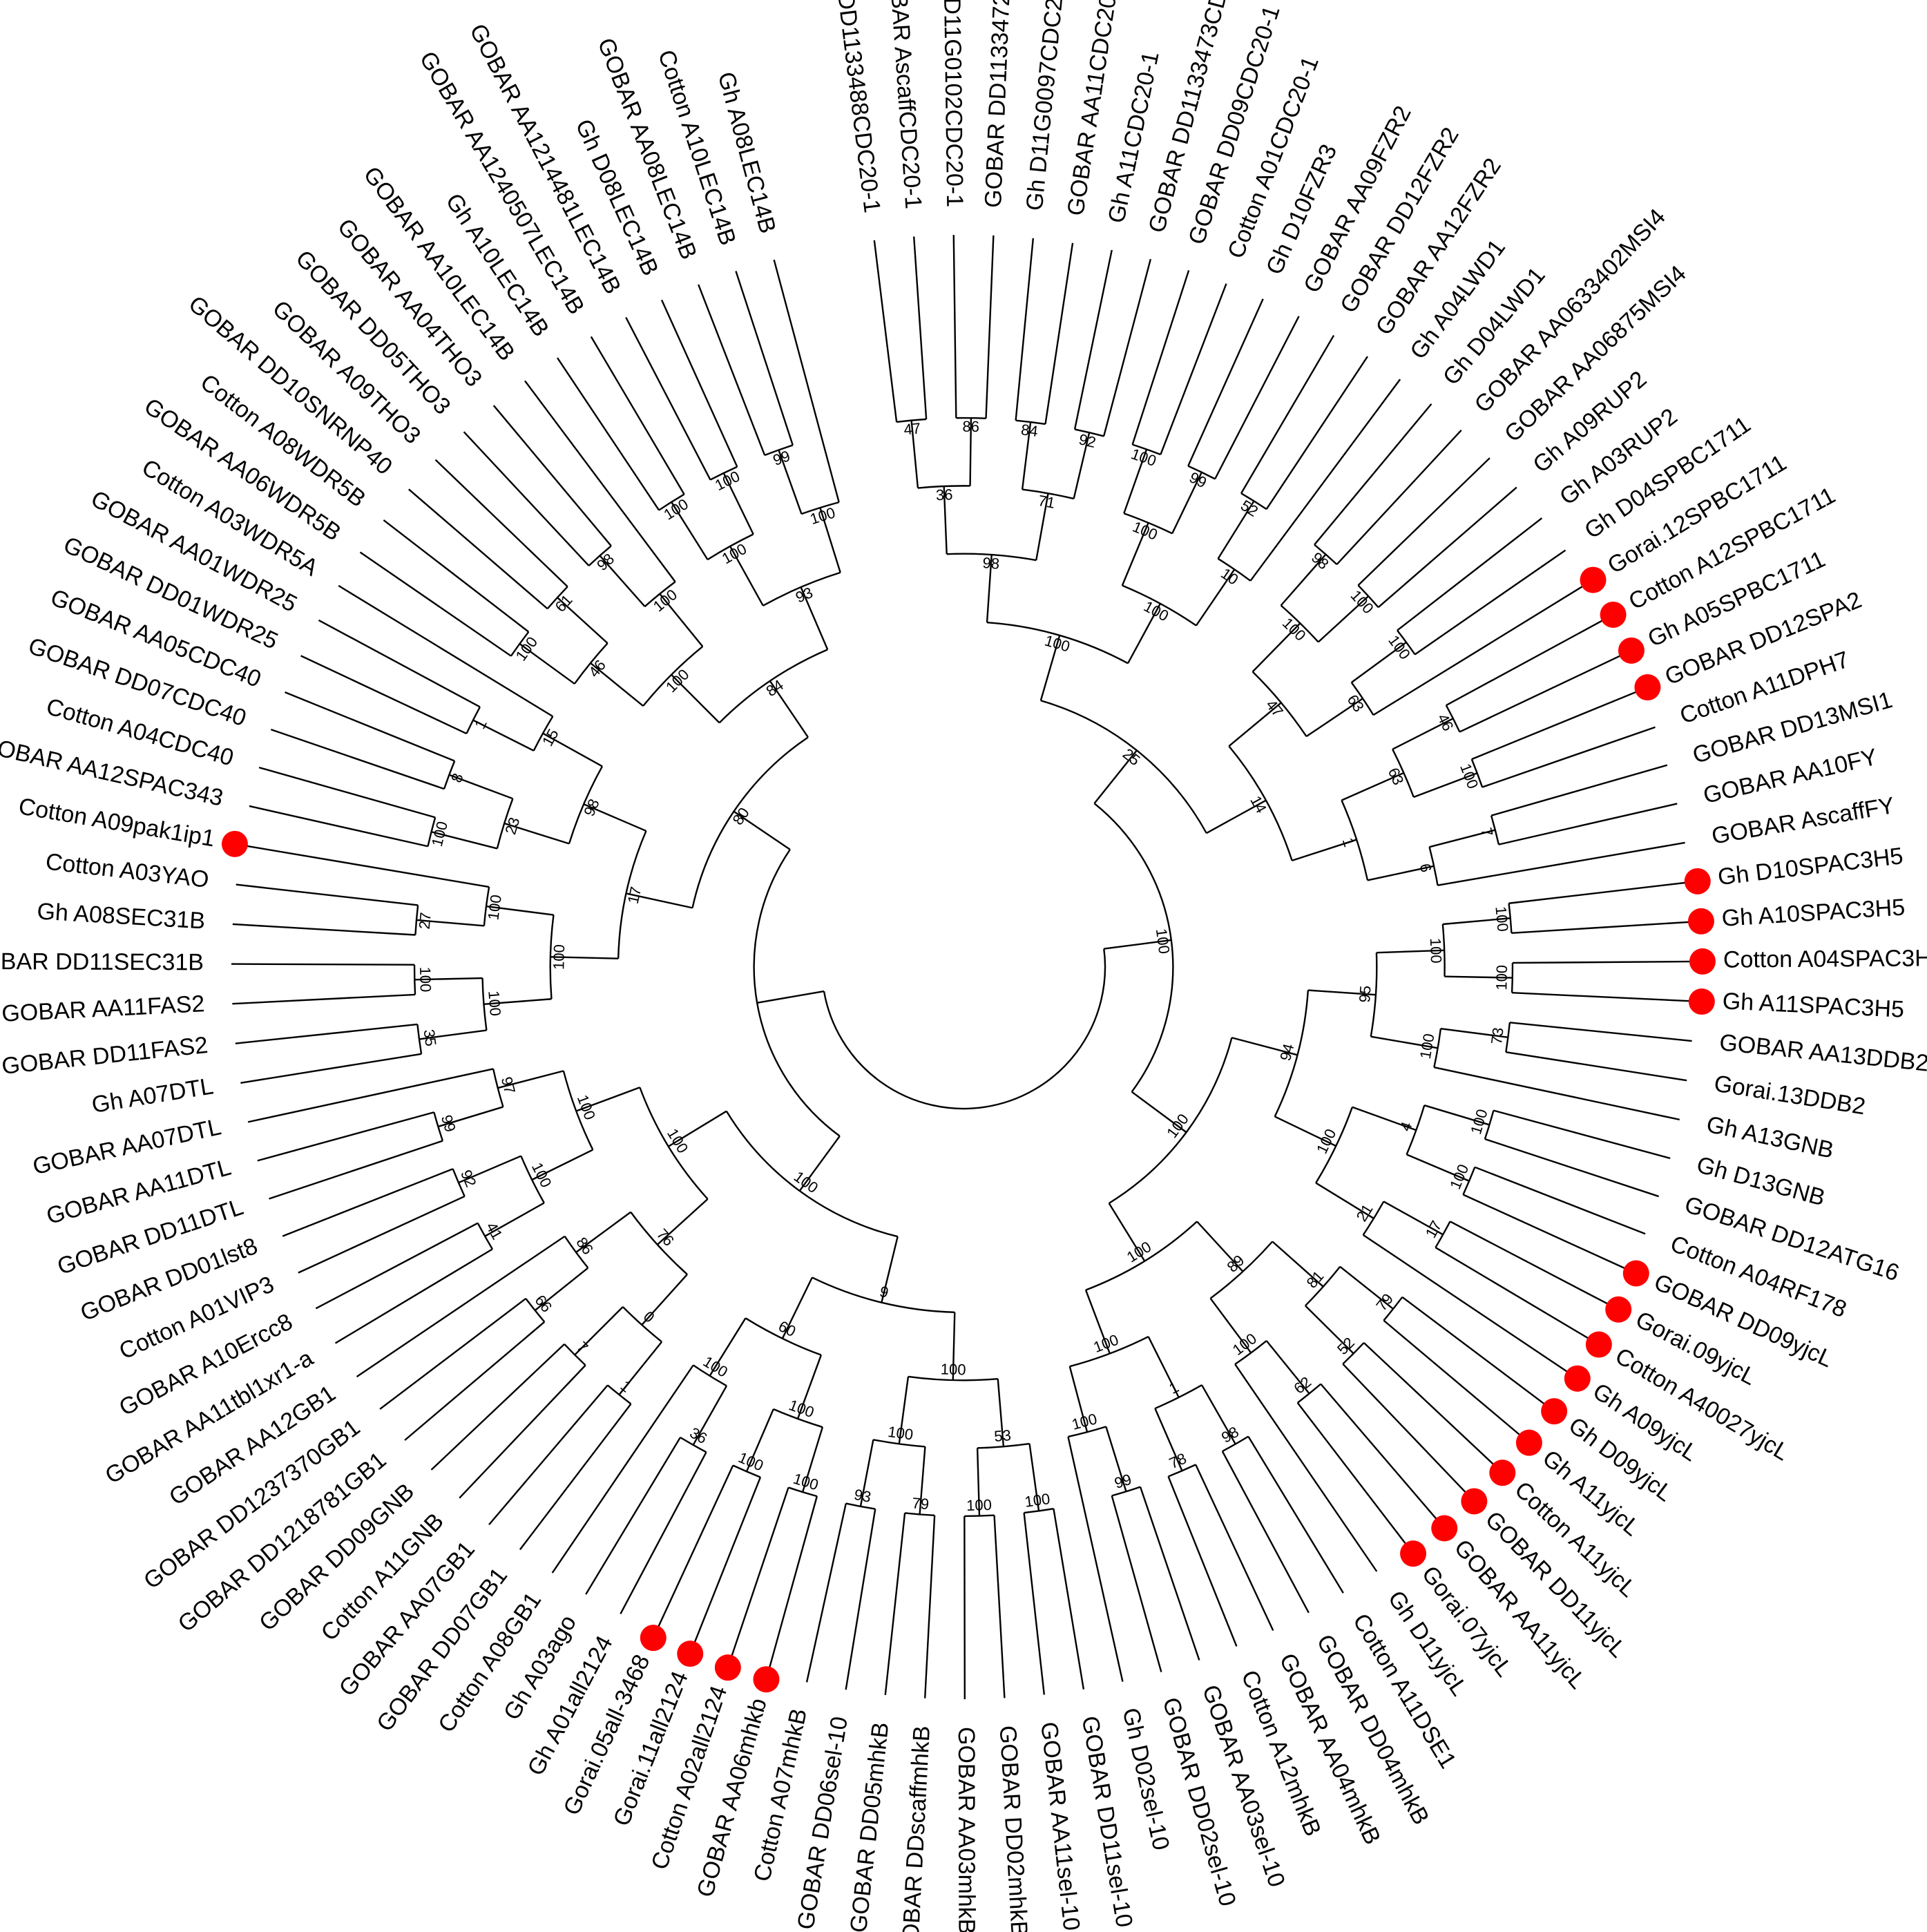  Describe the element at coordinates (1486, 832) in the screenshot. I see `bootstrap-value: 7` at that location.